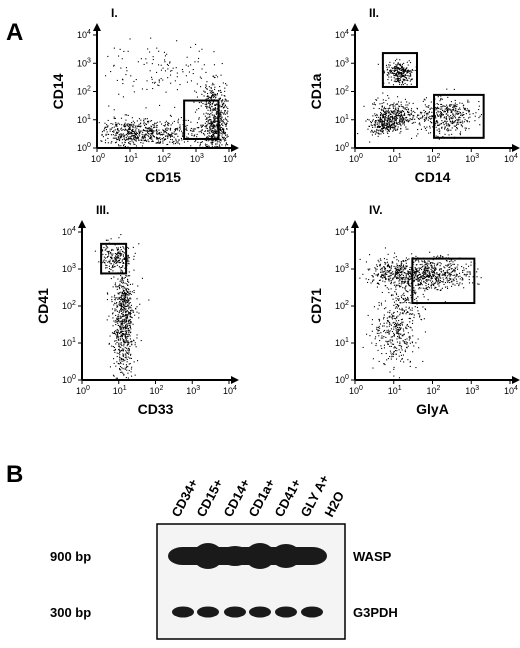 The image size is (520, 648). Describe the element at coordinates (334, 504) in the screenshot. I see `lane-label: H2O` at that location.